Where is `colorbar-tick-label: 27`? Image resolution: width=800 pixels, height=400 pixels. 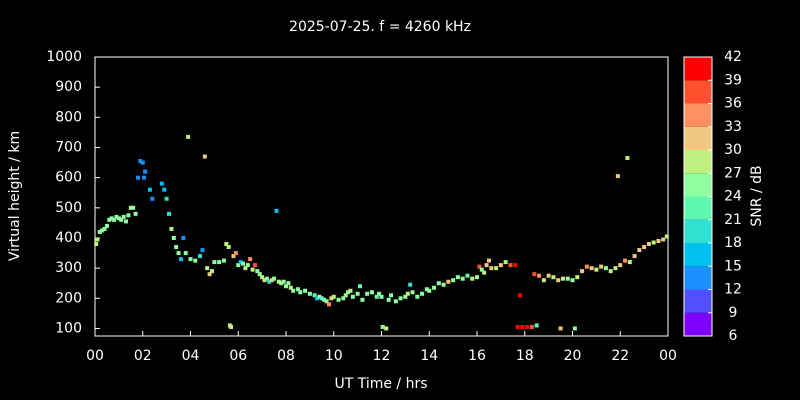 colorbar-tick-label: 27 is located at coordinates (733, 173).